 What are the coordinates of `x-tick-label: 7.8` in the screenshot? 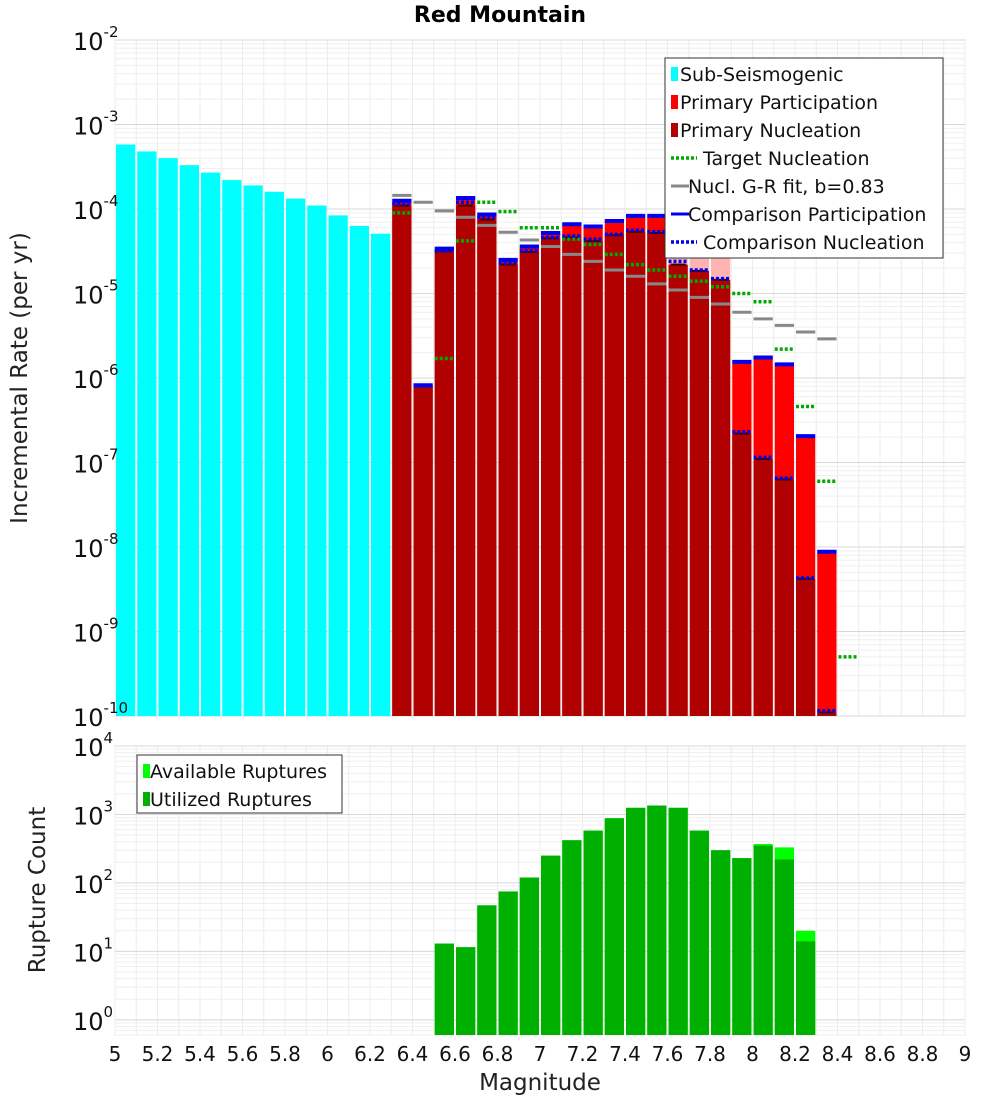 It's located at (710, 1054).